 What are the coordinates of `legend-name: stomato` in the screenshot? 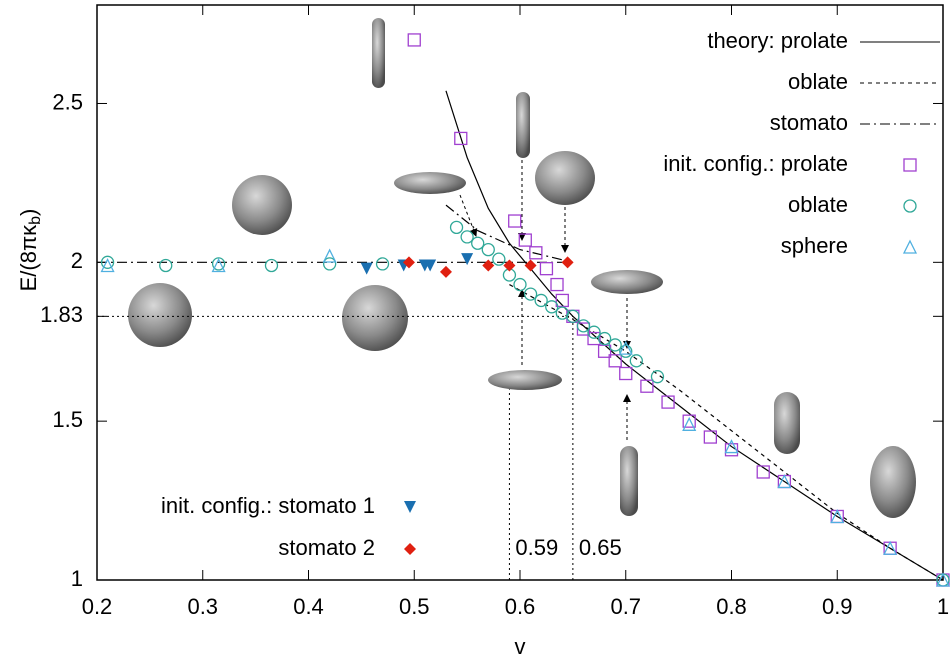 It's located at (809, 122).